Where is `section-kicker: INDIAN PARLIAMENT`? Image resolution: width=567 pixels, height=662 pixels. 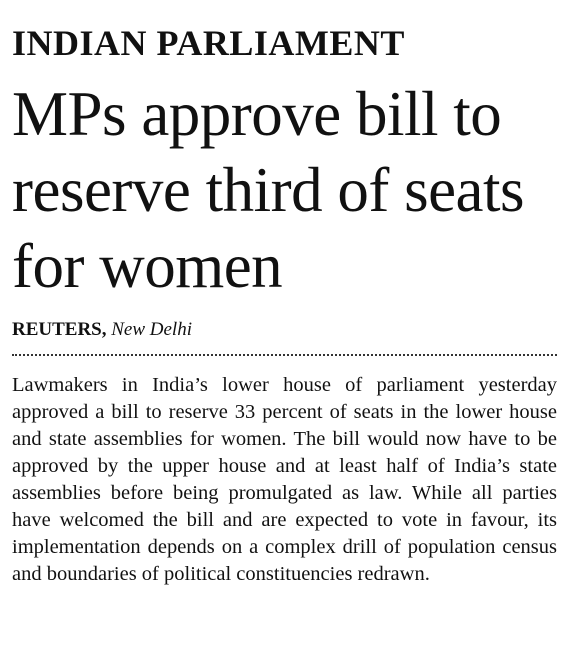 section-kicker: INDIAN PARLIAMENT is located at coordinates (208, 43).